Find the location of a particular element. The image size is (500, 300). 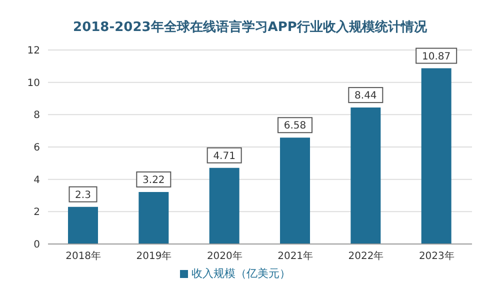

data-label: 8.44 is located at coordinates (365, 96).